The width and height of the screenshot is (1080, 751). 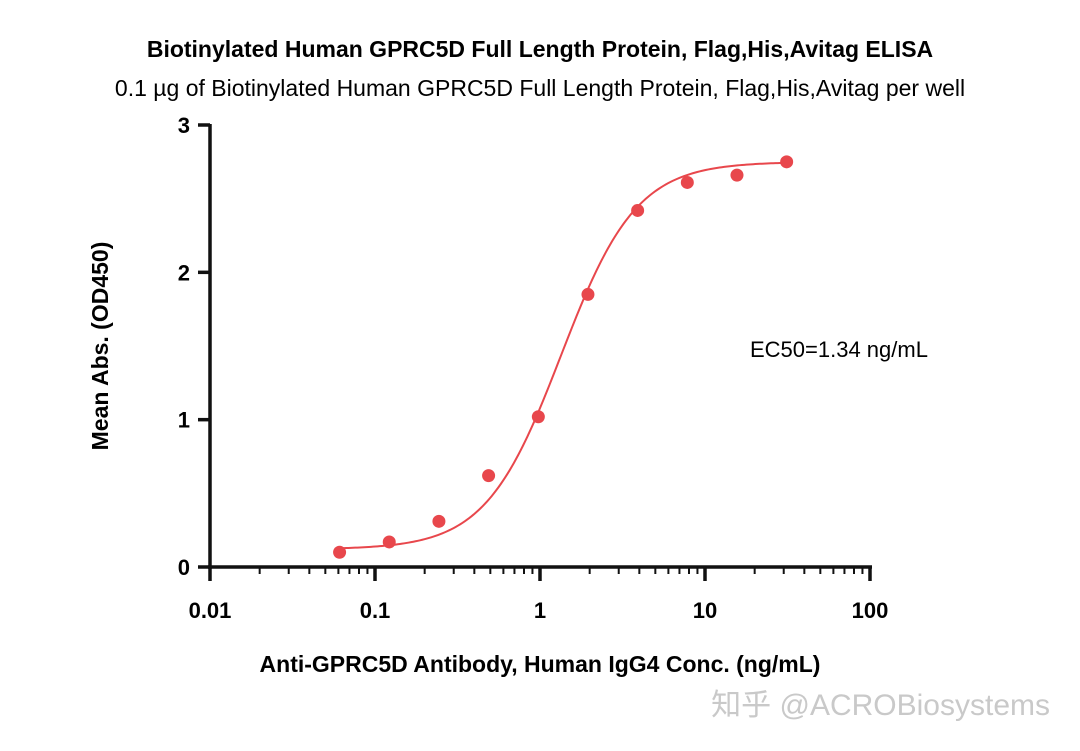 What do you see at coordinates (184, 125) in the screenshot?
I see `y-tick-label: 3` at bounding box center [184, 125].